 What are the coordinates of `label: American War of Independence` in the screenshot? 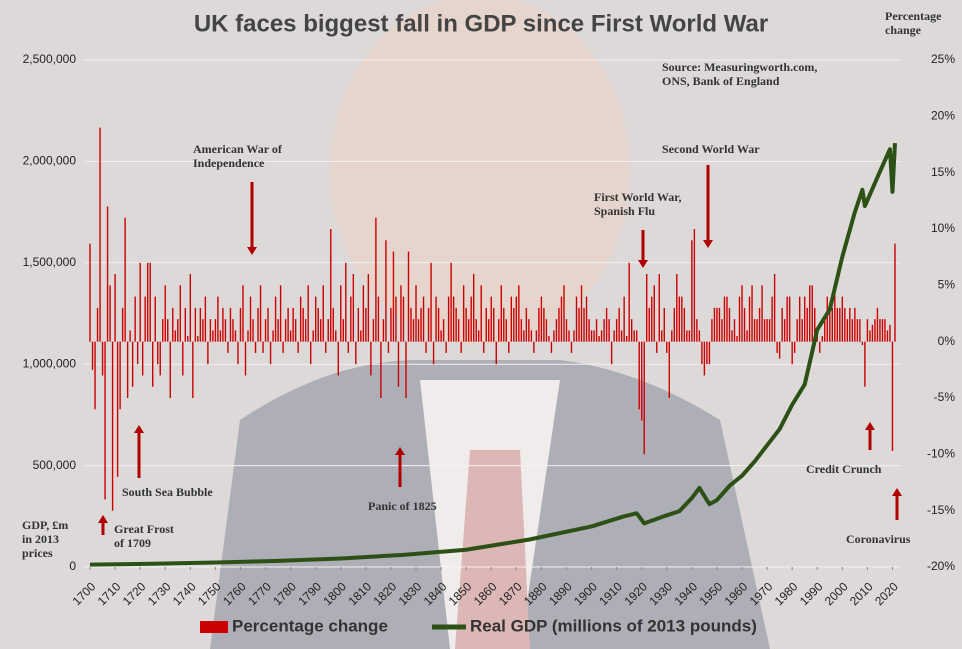 It's located at (238, 156).